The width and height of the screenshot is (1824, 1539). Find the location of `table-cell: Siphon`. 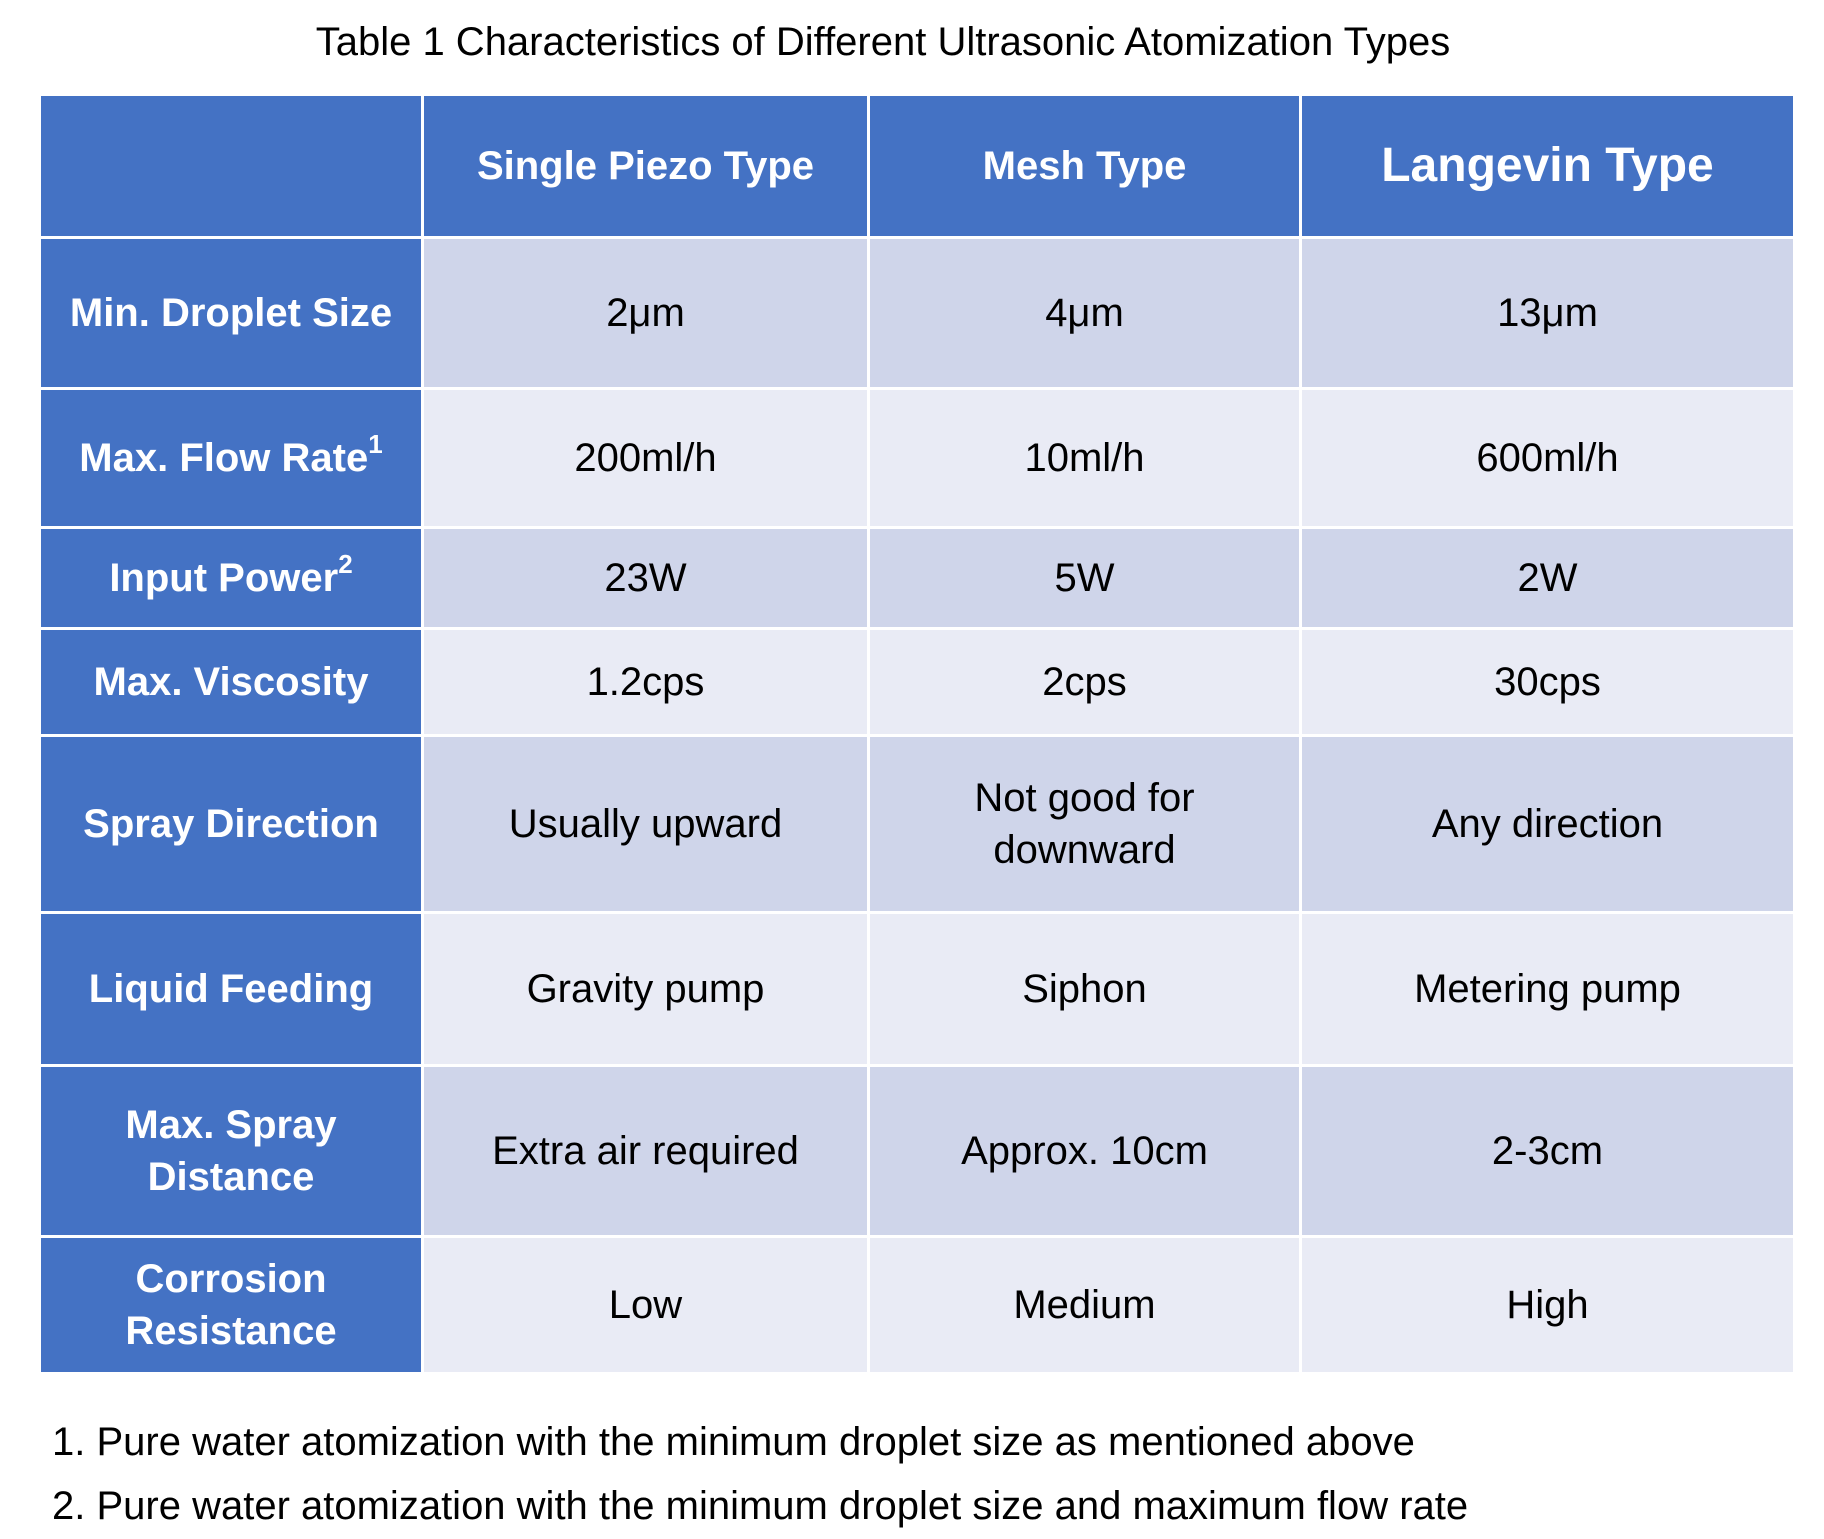

table-cell: Siphon is located at coordinates (1084, 989).